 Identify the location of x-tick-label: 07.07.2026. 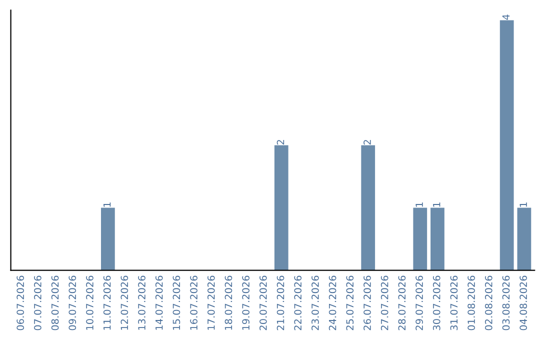
(38, 303).